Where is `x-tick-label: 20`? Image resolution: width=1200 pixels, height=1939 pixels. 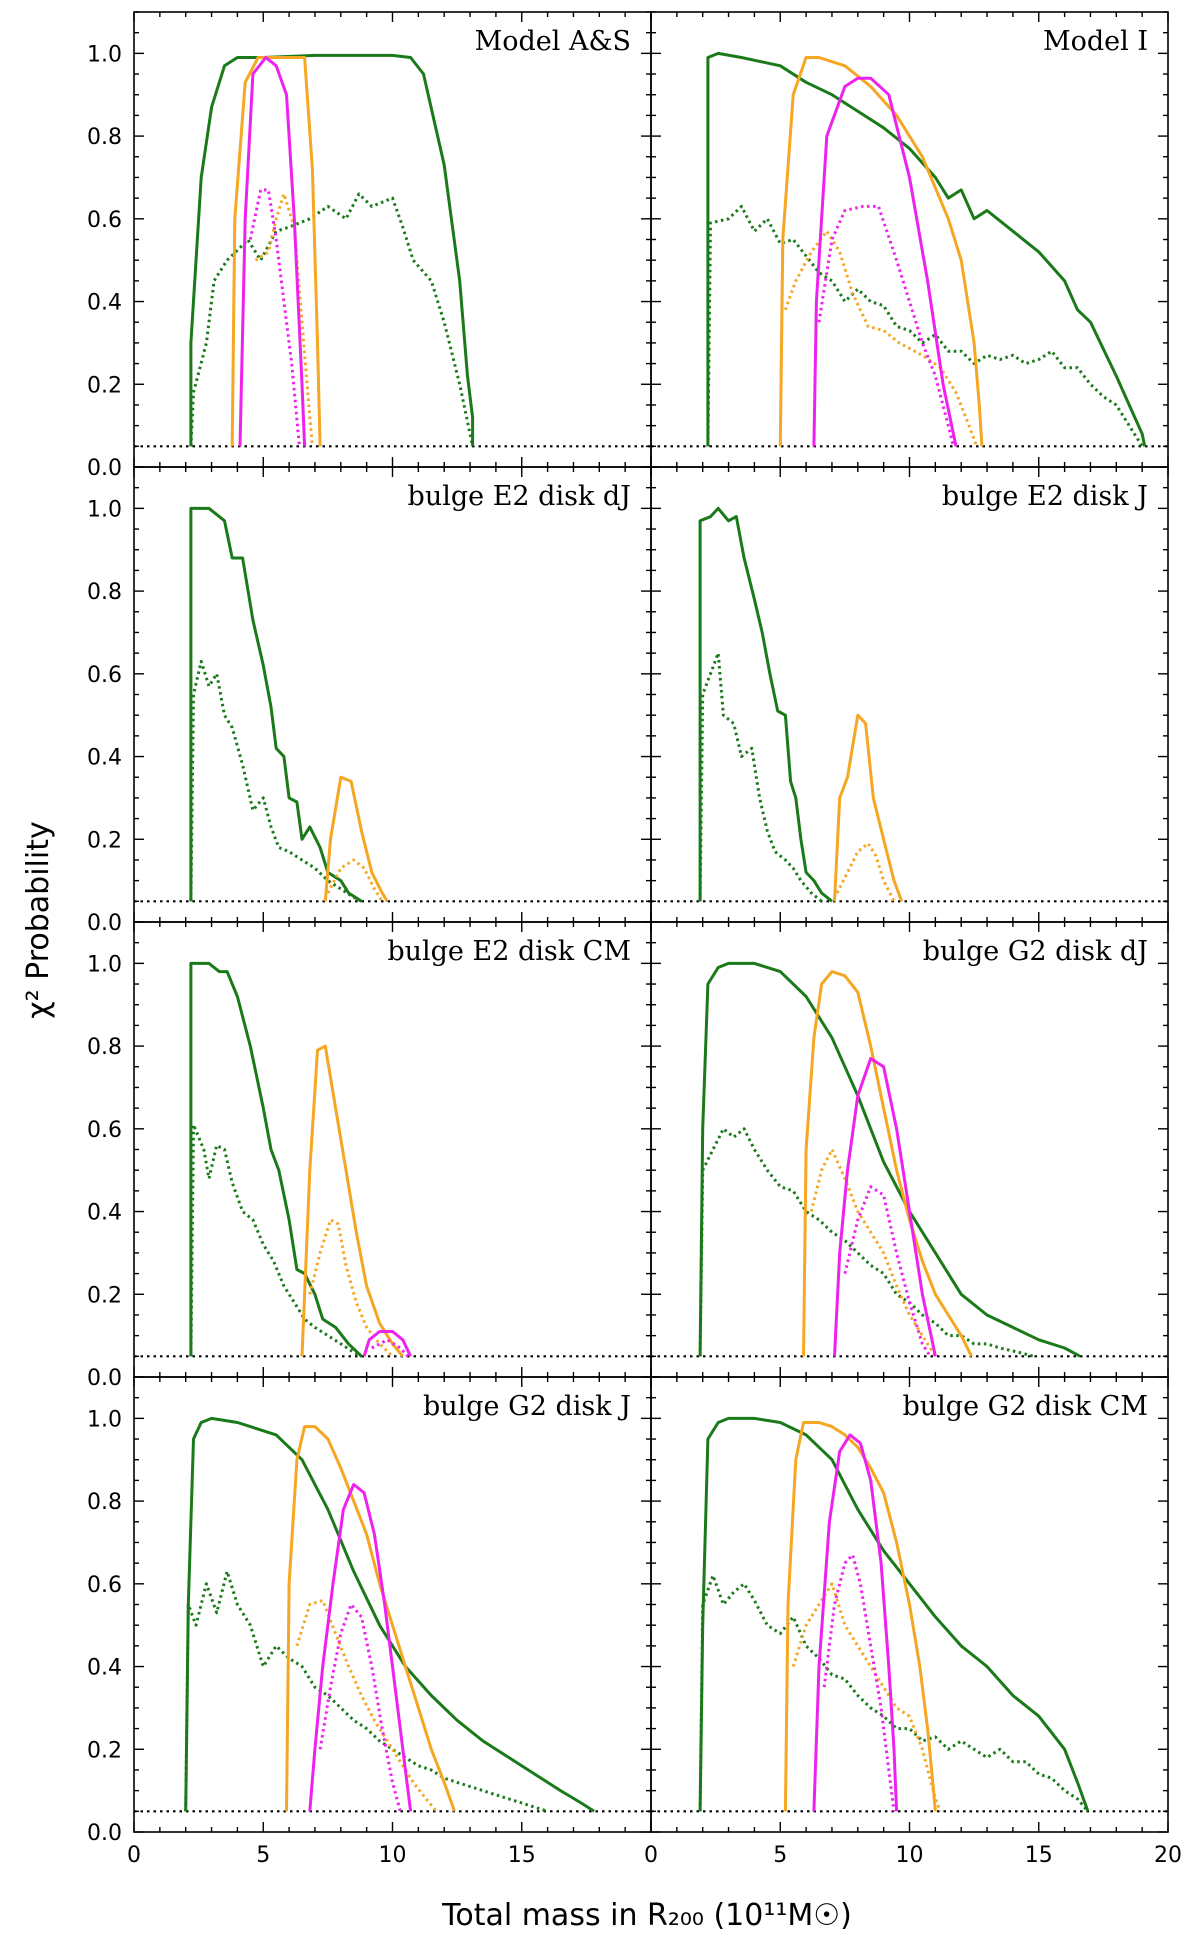
x-tick-label: 20 is located at coordinates (1168, 1855).